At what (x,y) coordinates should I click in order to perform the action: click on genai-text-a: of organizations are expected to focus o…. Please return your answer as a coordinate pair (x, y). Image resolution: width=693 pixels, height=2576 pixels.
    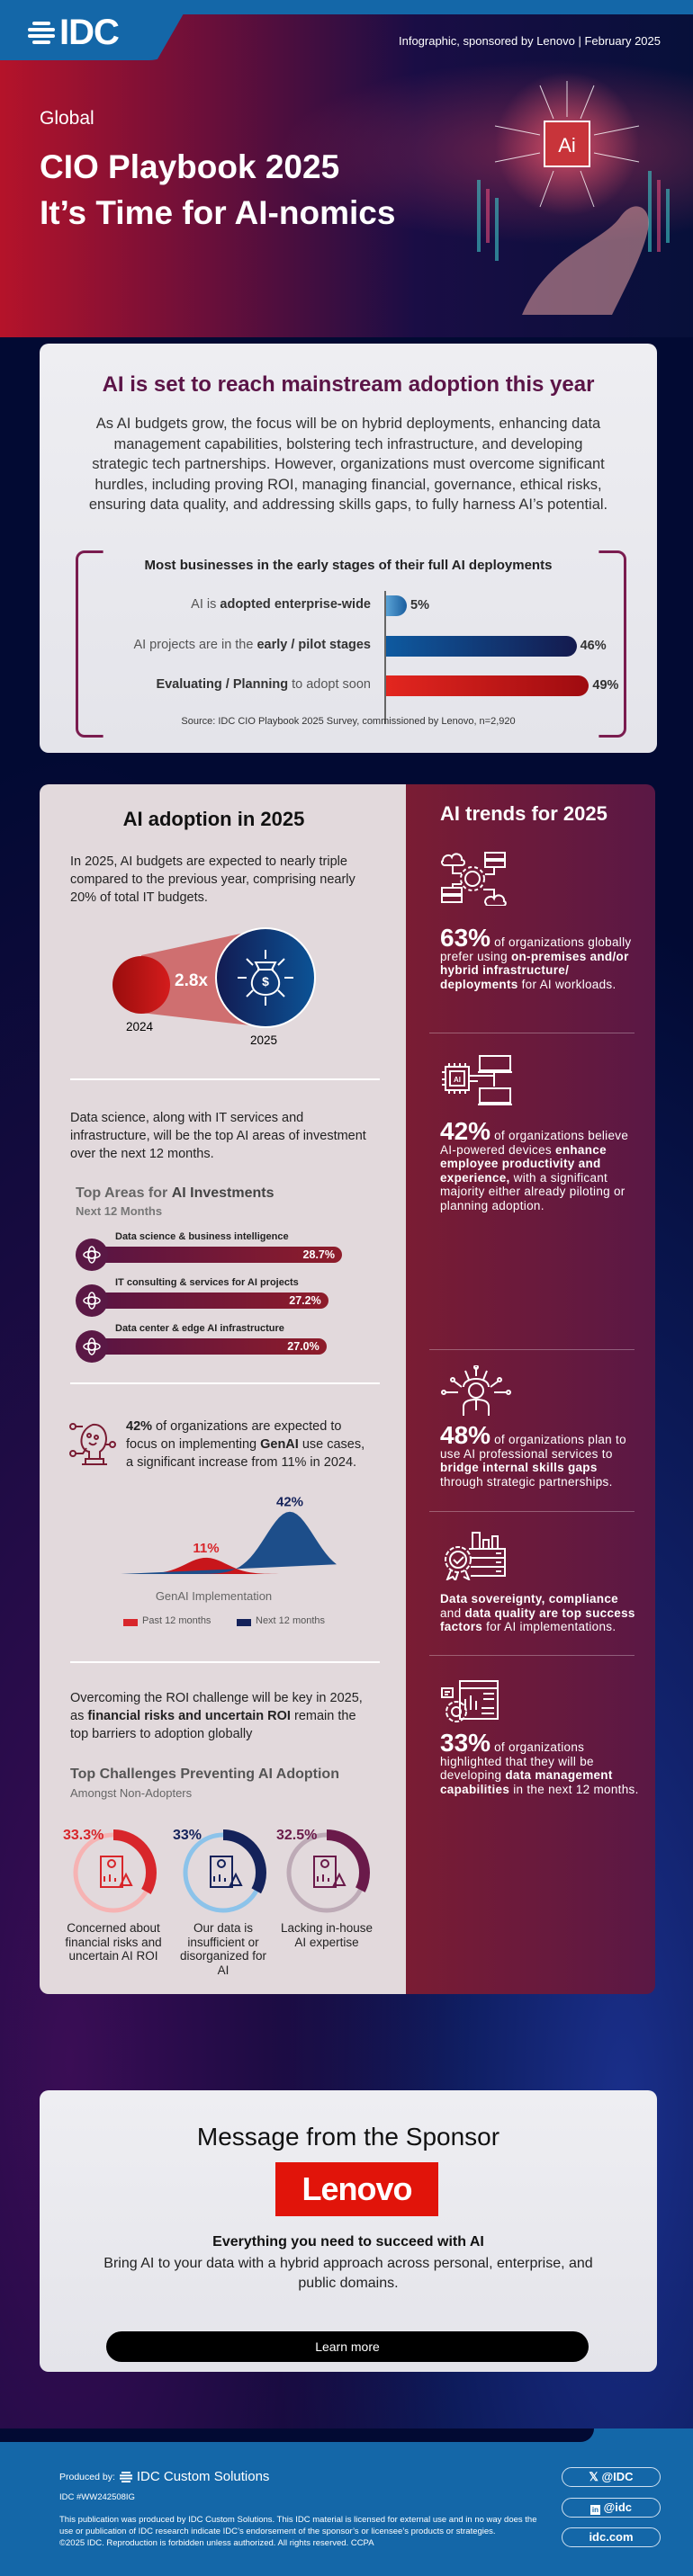
    Looking at the image, I should click on (234, 1435).